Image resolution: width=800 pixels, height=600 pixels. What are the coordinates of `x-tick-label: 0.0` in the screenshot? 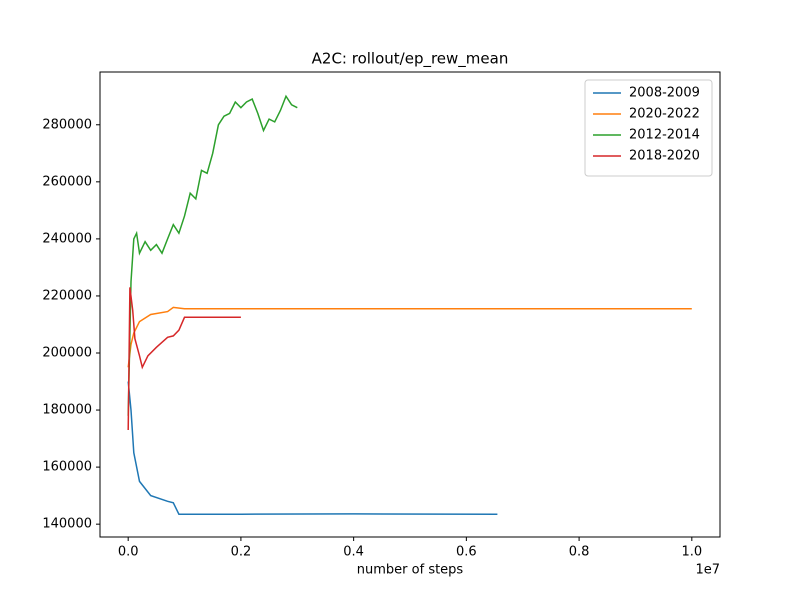 It's located at (128, 552).